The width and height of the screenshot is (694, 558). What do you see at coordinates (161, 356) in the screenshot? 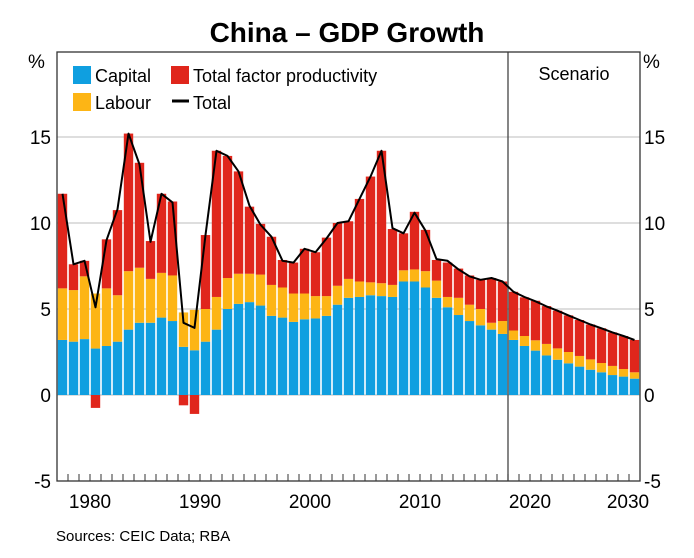
I see `bar-capital-1987` at bounding box center [161, 356].